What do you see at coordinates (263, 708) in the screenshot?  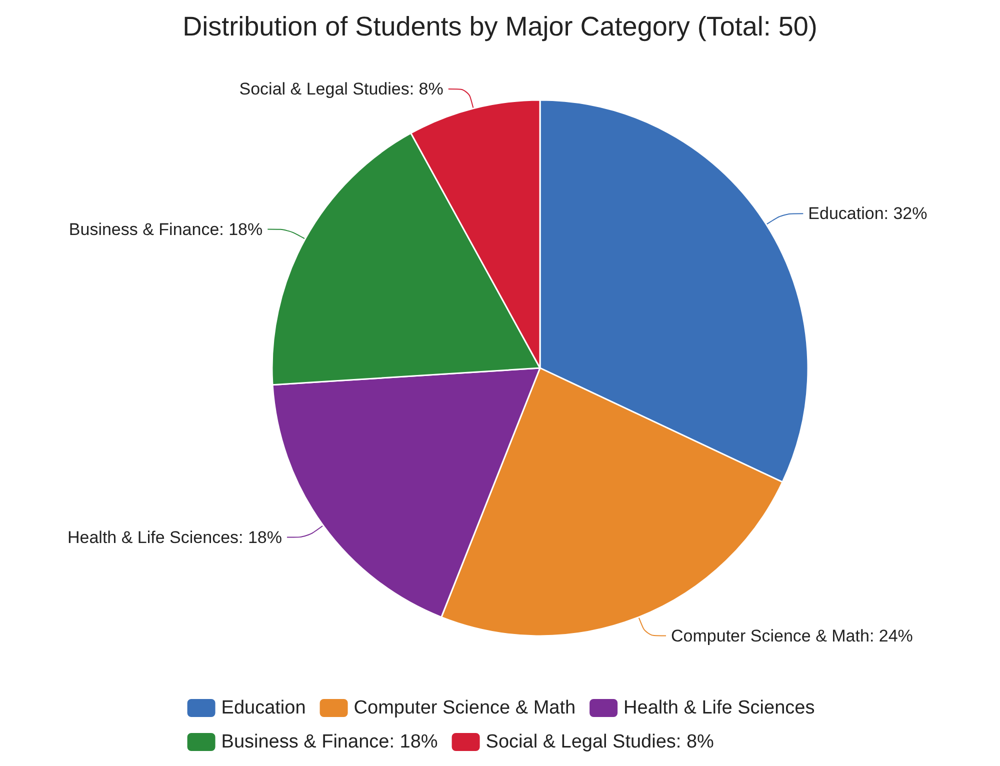 I see `legend-label: Education` at bounding box center [263, 708].